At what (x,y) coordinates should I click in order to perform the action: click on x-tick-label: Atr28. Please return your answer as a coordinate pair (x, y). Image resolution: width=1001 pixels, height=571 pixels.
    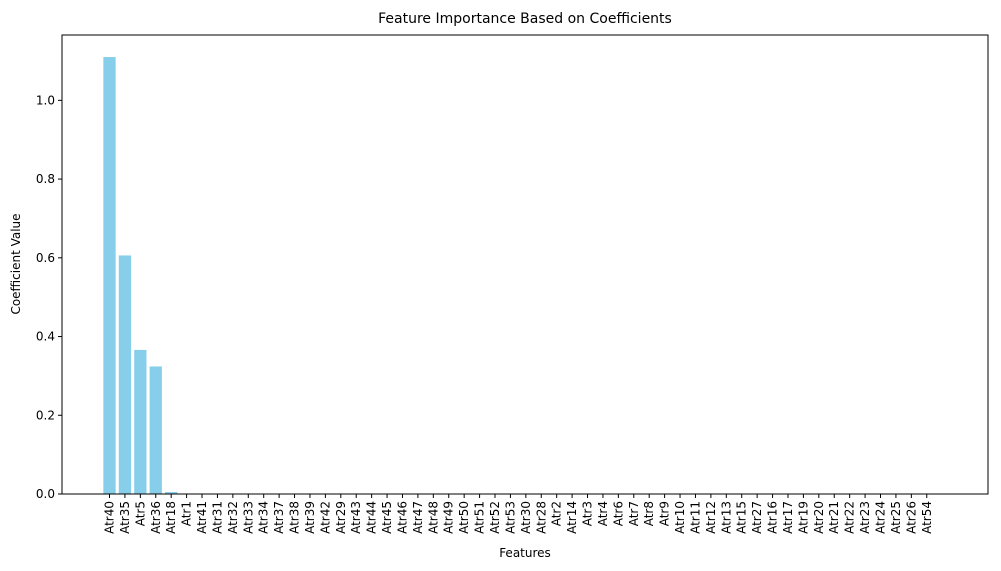
    Looking at the image, I should click on (541, 517).